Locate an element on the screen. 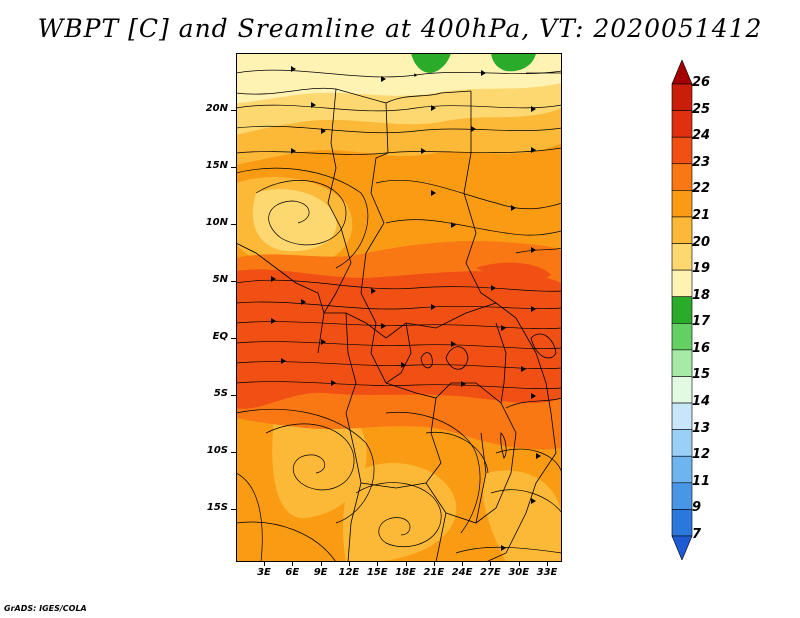 The image size is (800, 618). lon-tick-label: 18E is located at coordinates (405, 572).